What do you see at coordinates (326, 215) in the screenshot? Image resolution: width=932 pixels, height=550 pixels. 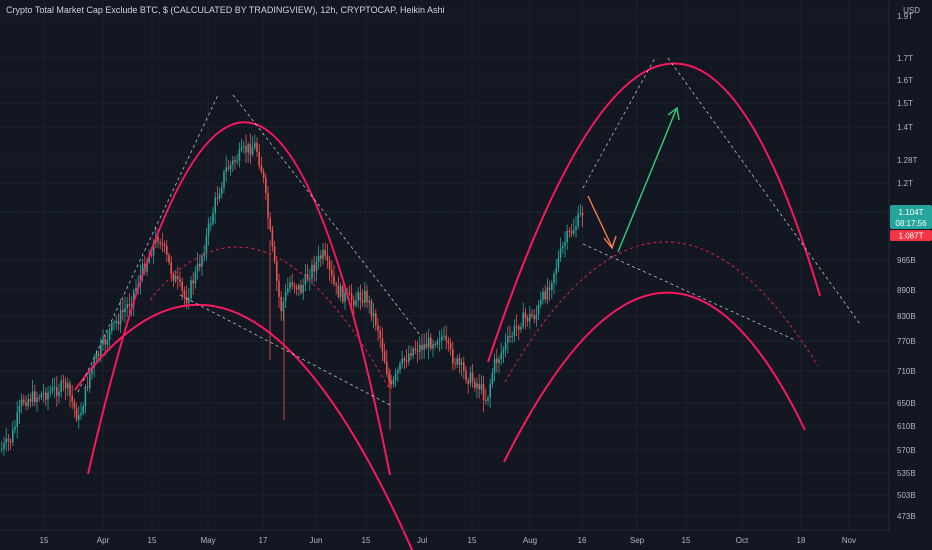 I see `trendline-fall-left` at bounding box center [326, 215].